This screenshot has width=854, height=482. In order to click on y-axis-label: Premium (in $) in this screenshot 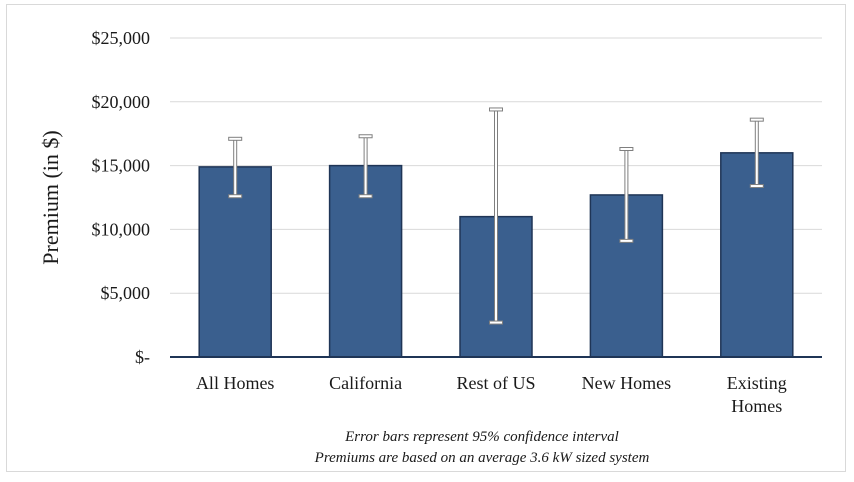, I will do `click(50, 197)`.